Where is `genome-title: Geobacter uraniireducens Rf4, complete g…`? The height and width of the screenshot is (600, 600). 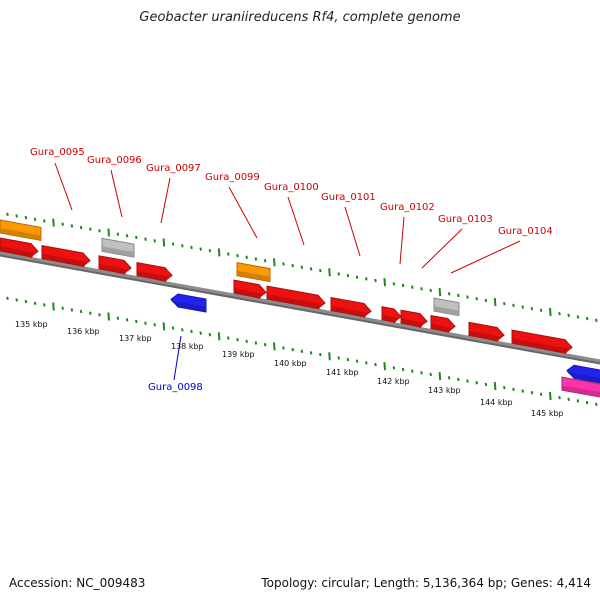 genome-title: Geobacter uraniireducens Rf4, complete g… is located at coordinates (300, 17).